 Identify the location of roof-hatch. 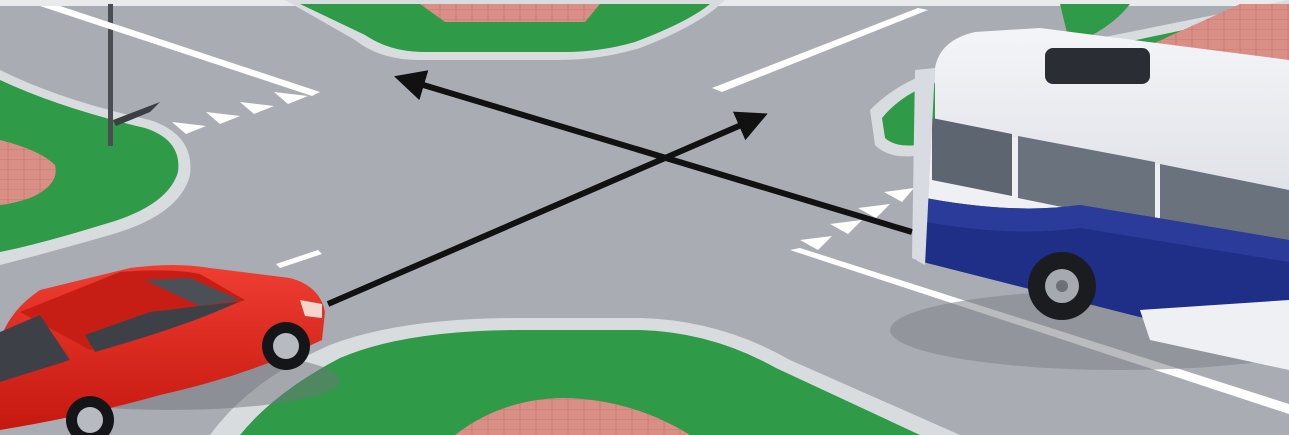
(1097, 66).